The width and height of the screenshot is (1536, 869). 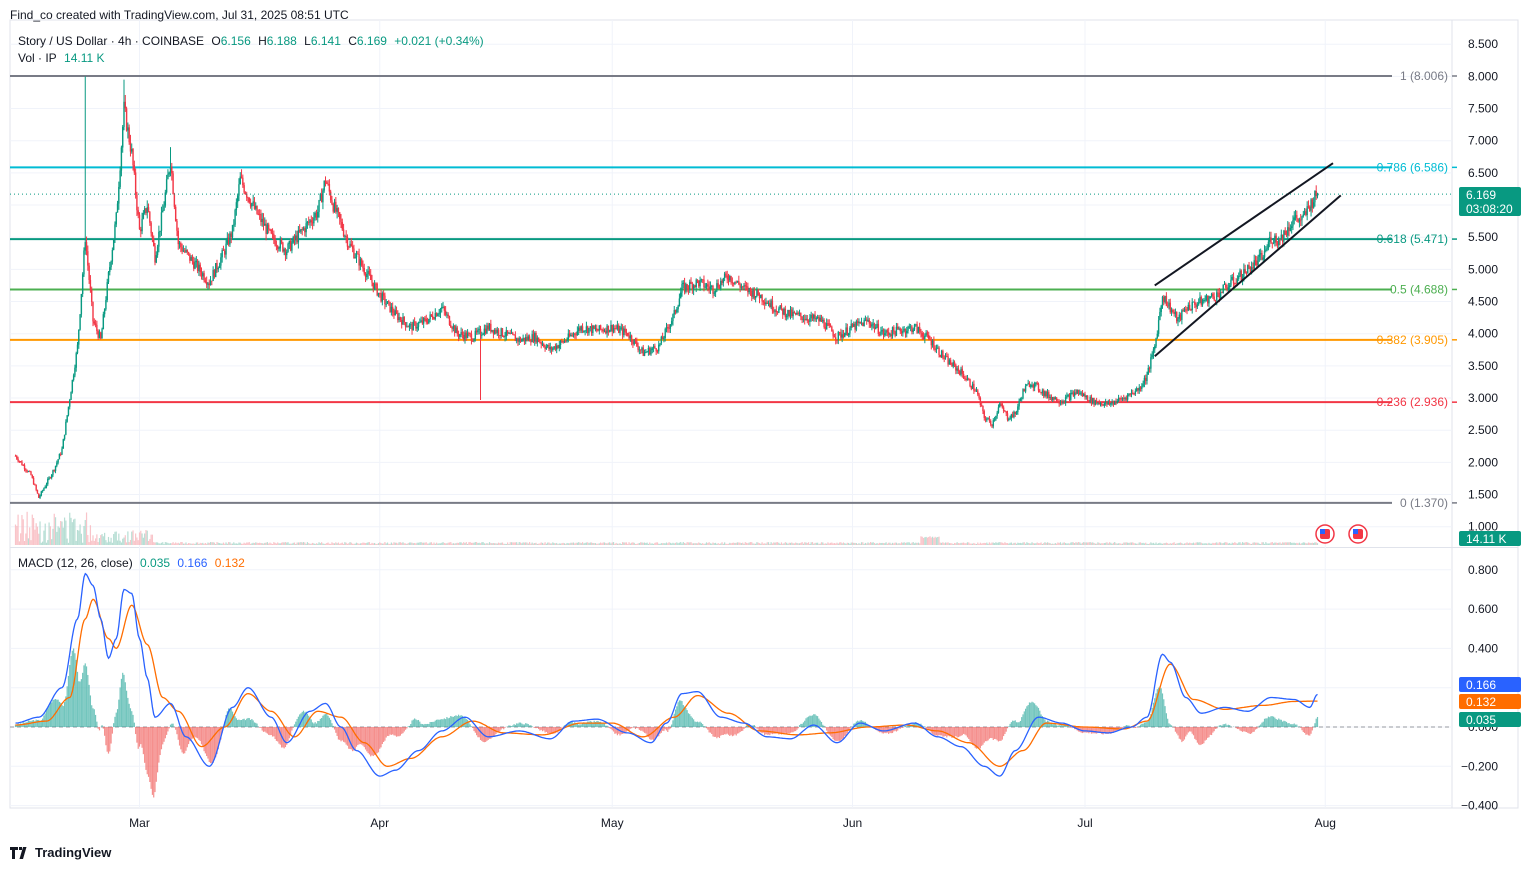 What do you see at coordinates (60, 852) in the screenshot?
I see `tradingview-brand: TradingView` at bounding box center [60, 852].